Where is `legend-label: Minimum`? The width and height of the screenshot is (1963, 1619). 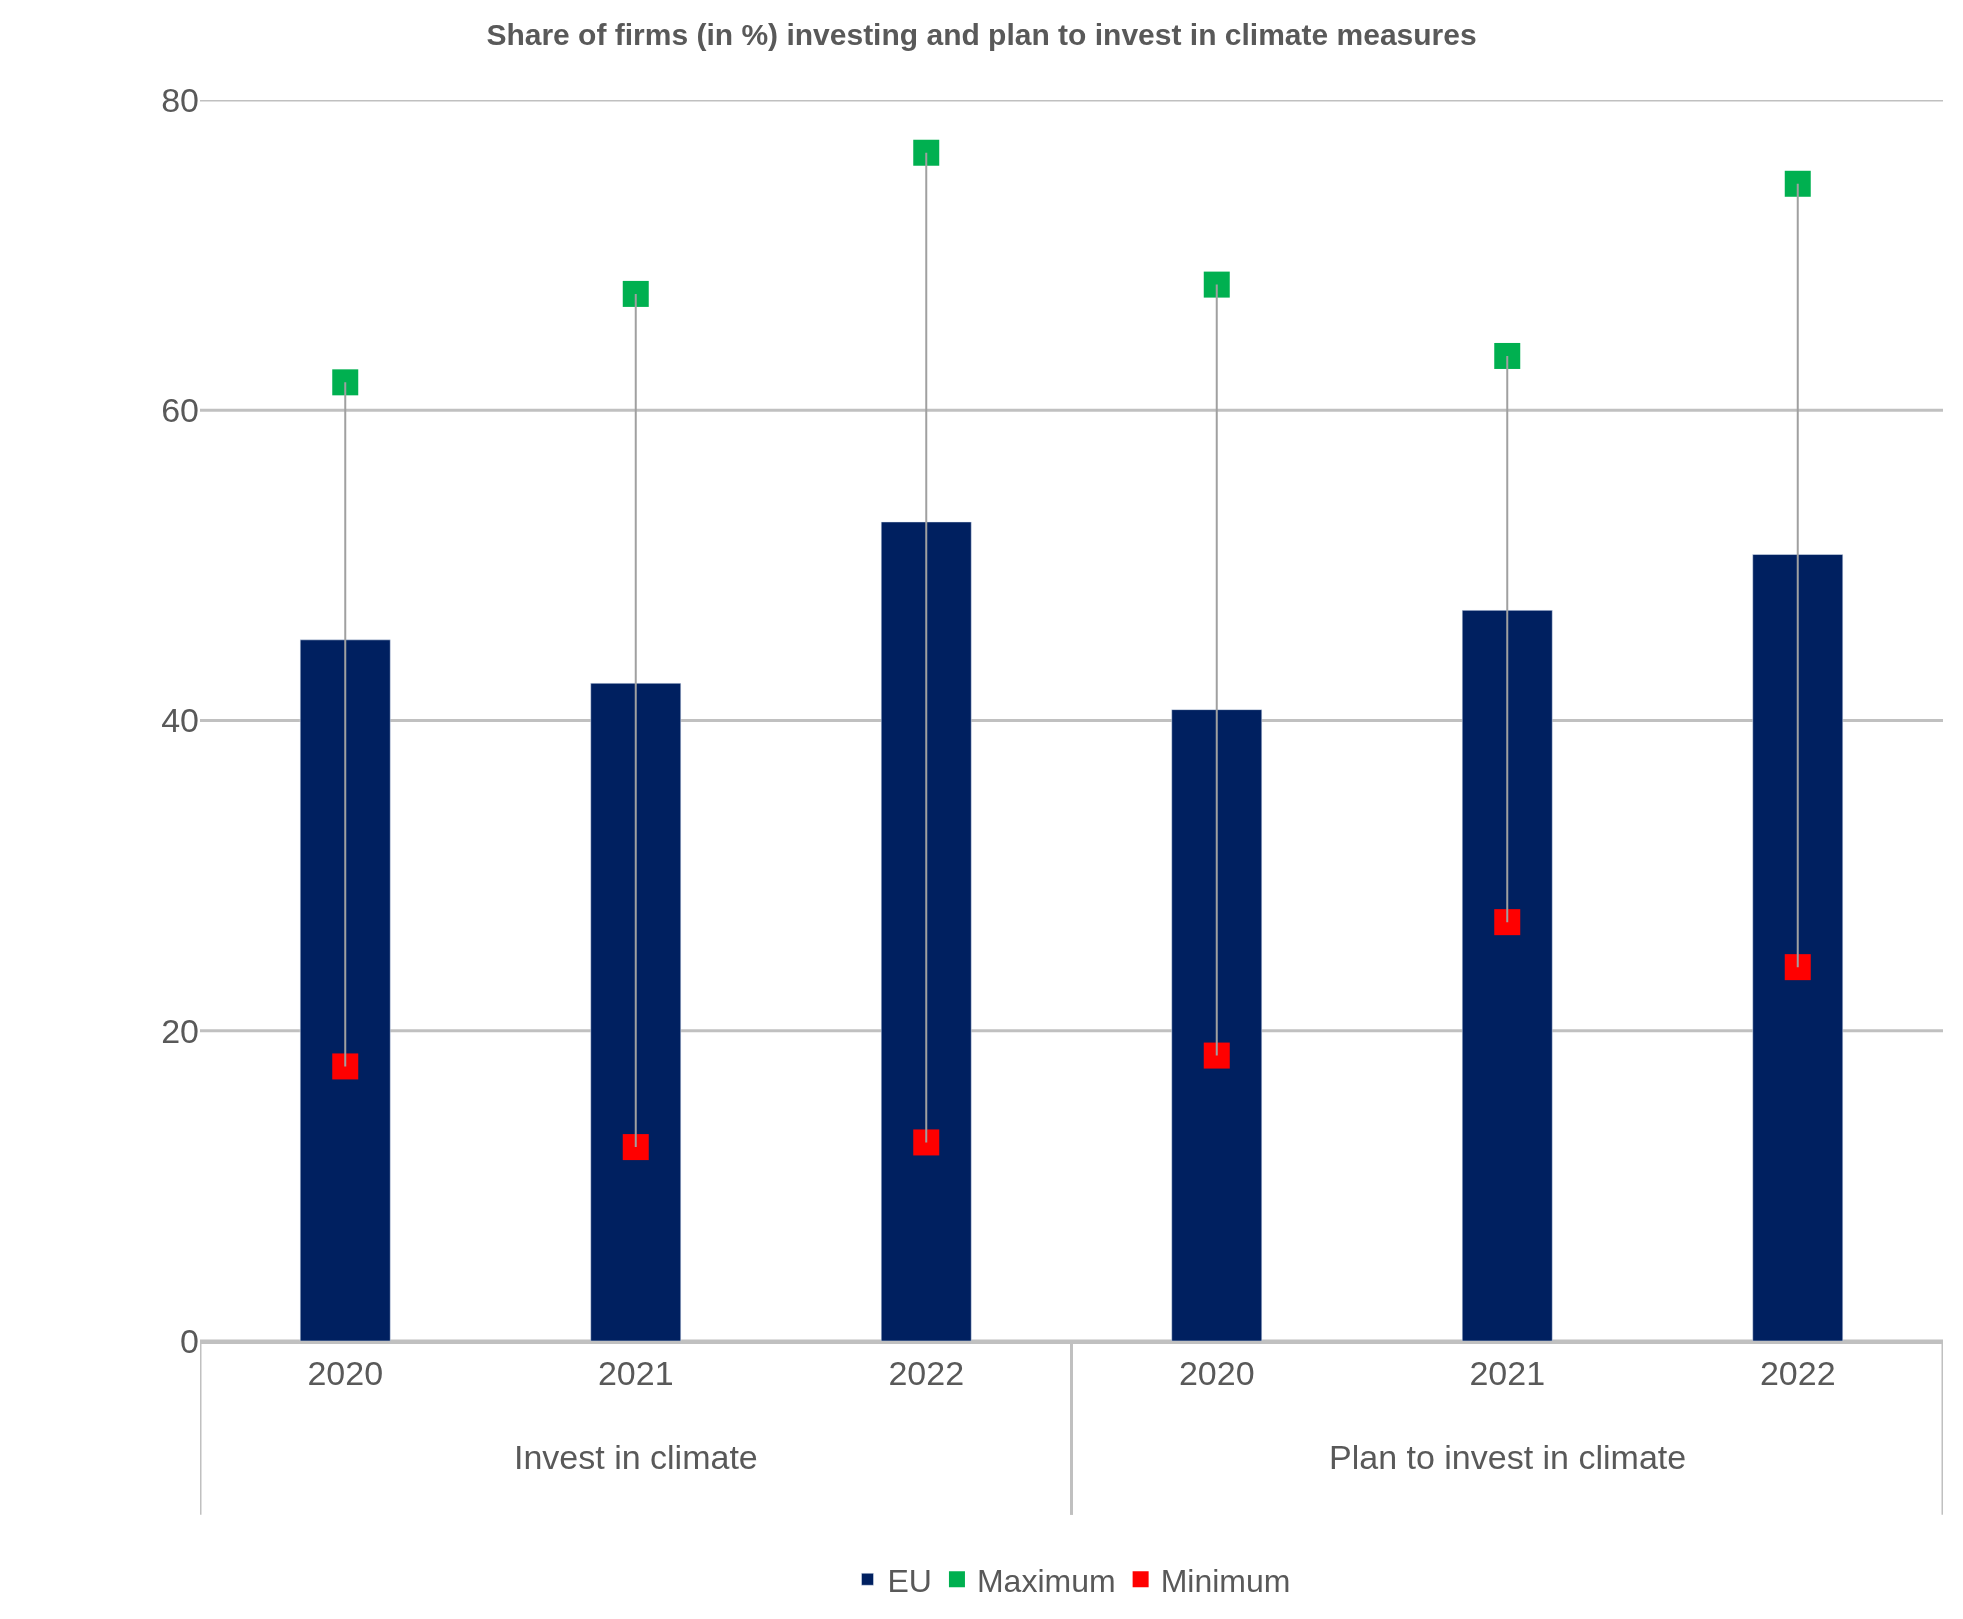 legend-label: Minimum is located at coordinates (1225, 1580).